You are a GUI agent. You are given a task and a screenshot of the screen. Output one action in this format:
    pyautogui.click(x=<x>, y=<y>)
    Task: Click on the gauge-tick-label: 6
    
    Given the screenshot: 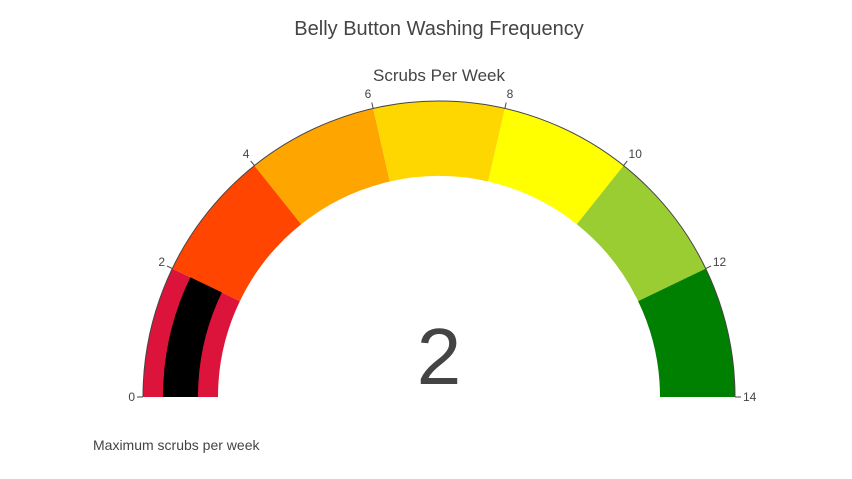 What is the action you would take?
    pyautogui.click(x=368, y=94)
    